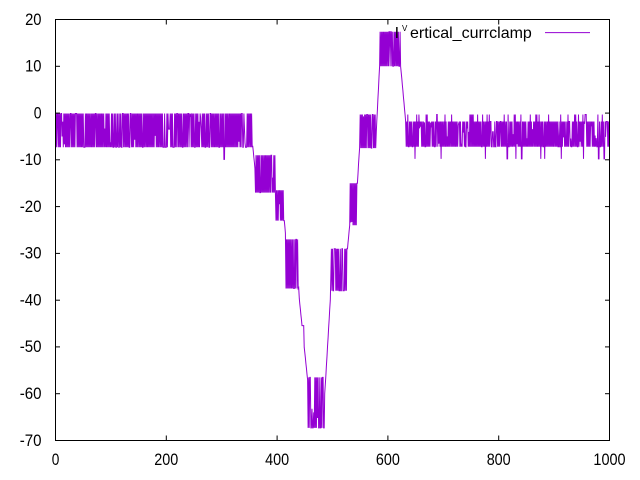 This screenshot has width=640, height=480. Describe the element at coordinates (609, 459) in the screenshot. I see `svg-text: 1000` at that location.